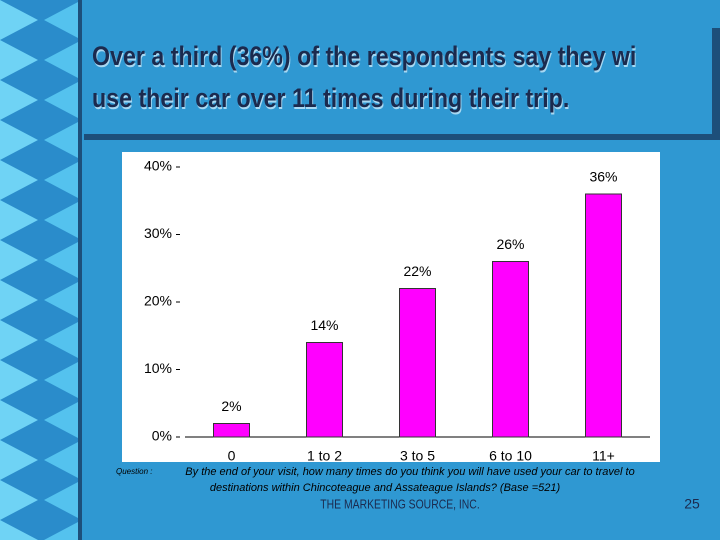 This screenshot has width=720, height=540. I want to click on data-label: 14%, so click(324, 325).